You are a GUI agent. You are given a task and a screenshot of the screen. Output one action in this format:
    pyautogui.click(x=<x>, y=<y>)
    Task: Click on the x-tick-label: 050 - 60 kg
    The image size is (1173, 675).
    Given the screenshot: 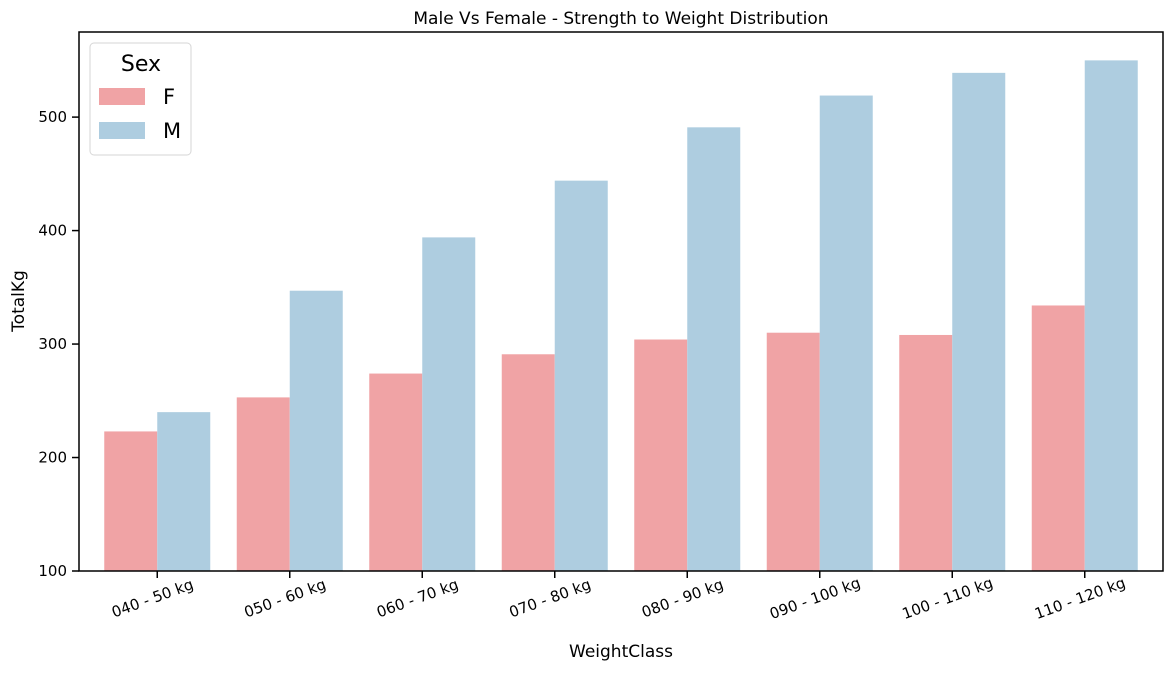 What is the action you would take?
    pyautogui.click(x=285, y=598)
    